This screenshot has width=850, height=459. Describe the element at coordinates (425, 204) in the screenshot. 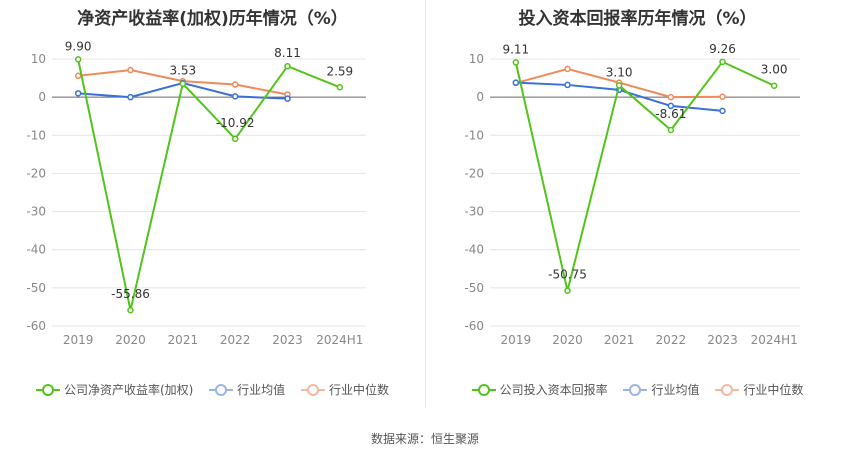

I see `panel-divider` at that location.